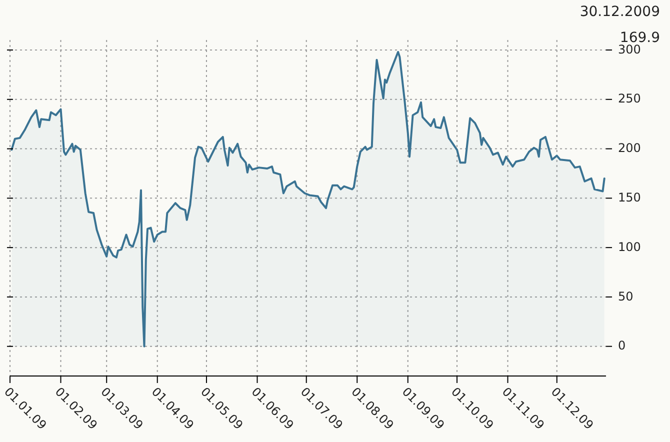 This screenshot has height=442, width=670. I want to click on y-tick-label: 150, so click(629, 197).